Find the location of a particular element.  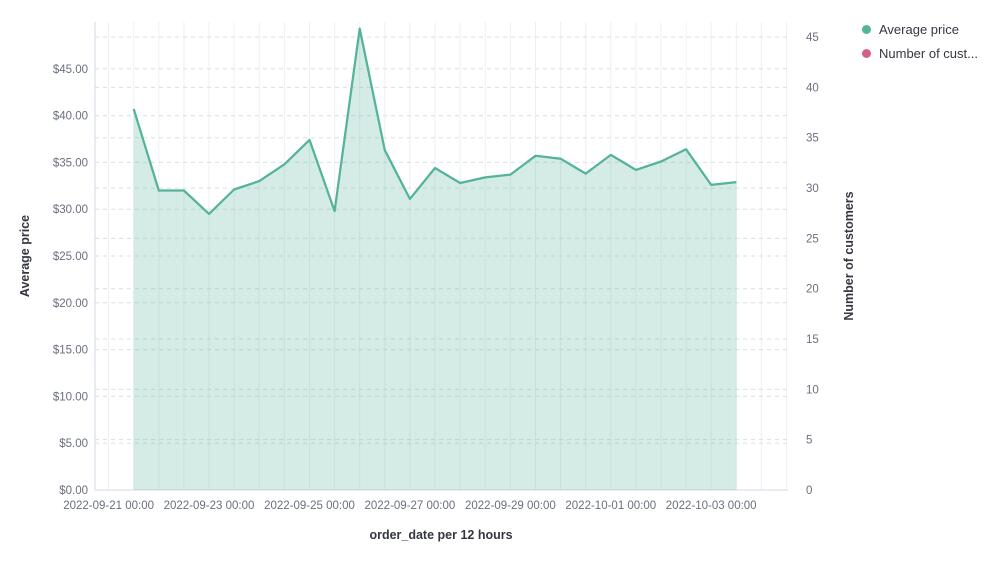

legend-label: Average price is located at coordinates (919, 29).